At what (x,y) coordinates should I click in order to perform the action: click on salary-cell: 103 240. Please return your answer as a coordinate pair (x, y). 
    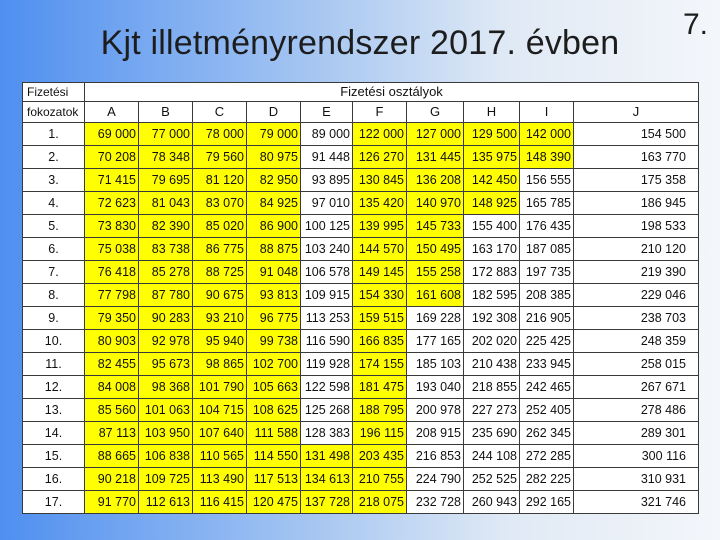
    Looking at the image, I should click on (326, 249).